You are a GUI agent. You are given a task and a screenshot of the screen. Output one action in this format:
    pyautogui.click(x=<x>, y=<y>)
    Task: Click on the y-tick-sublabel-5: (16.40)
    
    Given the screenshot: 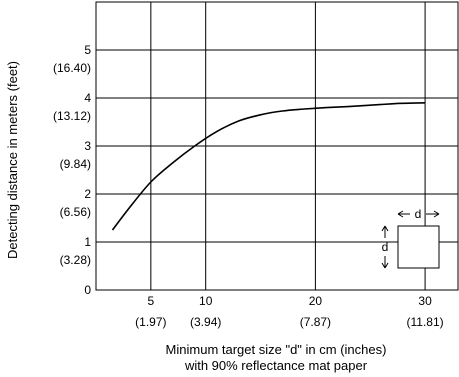 What is the action you would take?
    pyautogui.click(x=72, y=68)
    